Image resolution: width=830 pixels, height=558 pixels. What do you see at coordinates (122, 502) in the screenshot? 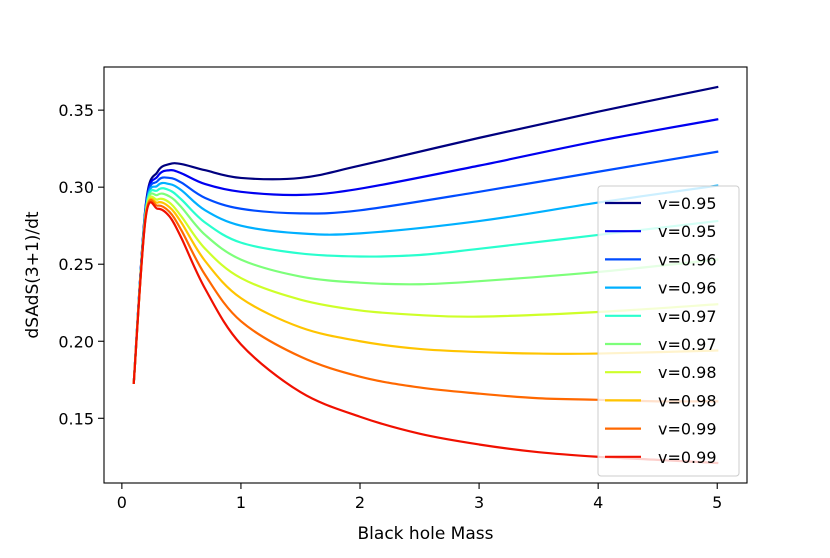
I see `x-tick-label: 0` at bounding box center [122, 502].